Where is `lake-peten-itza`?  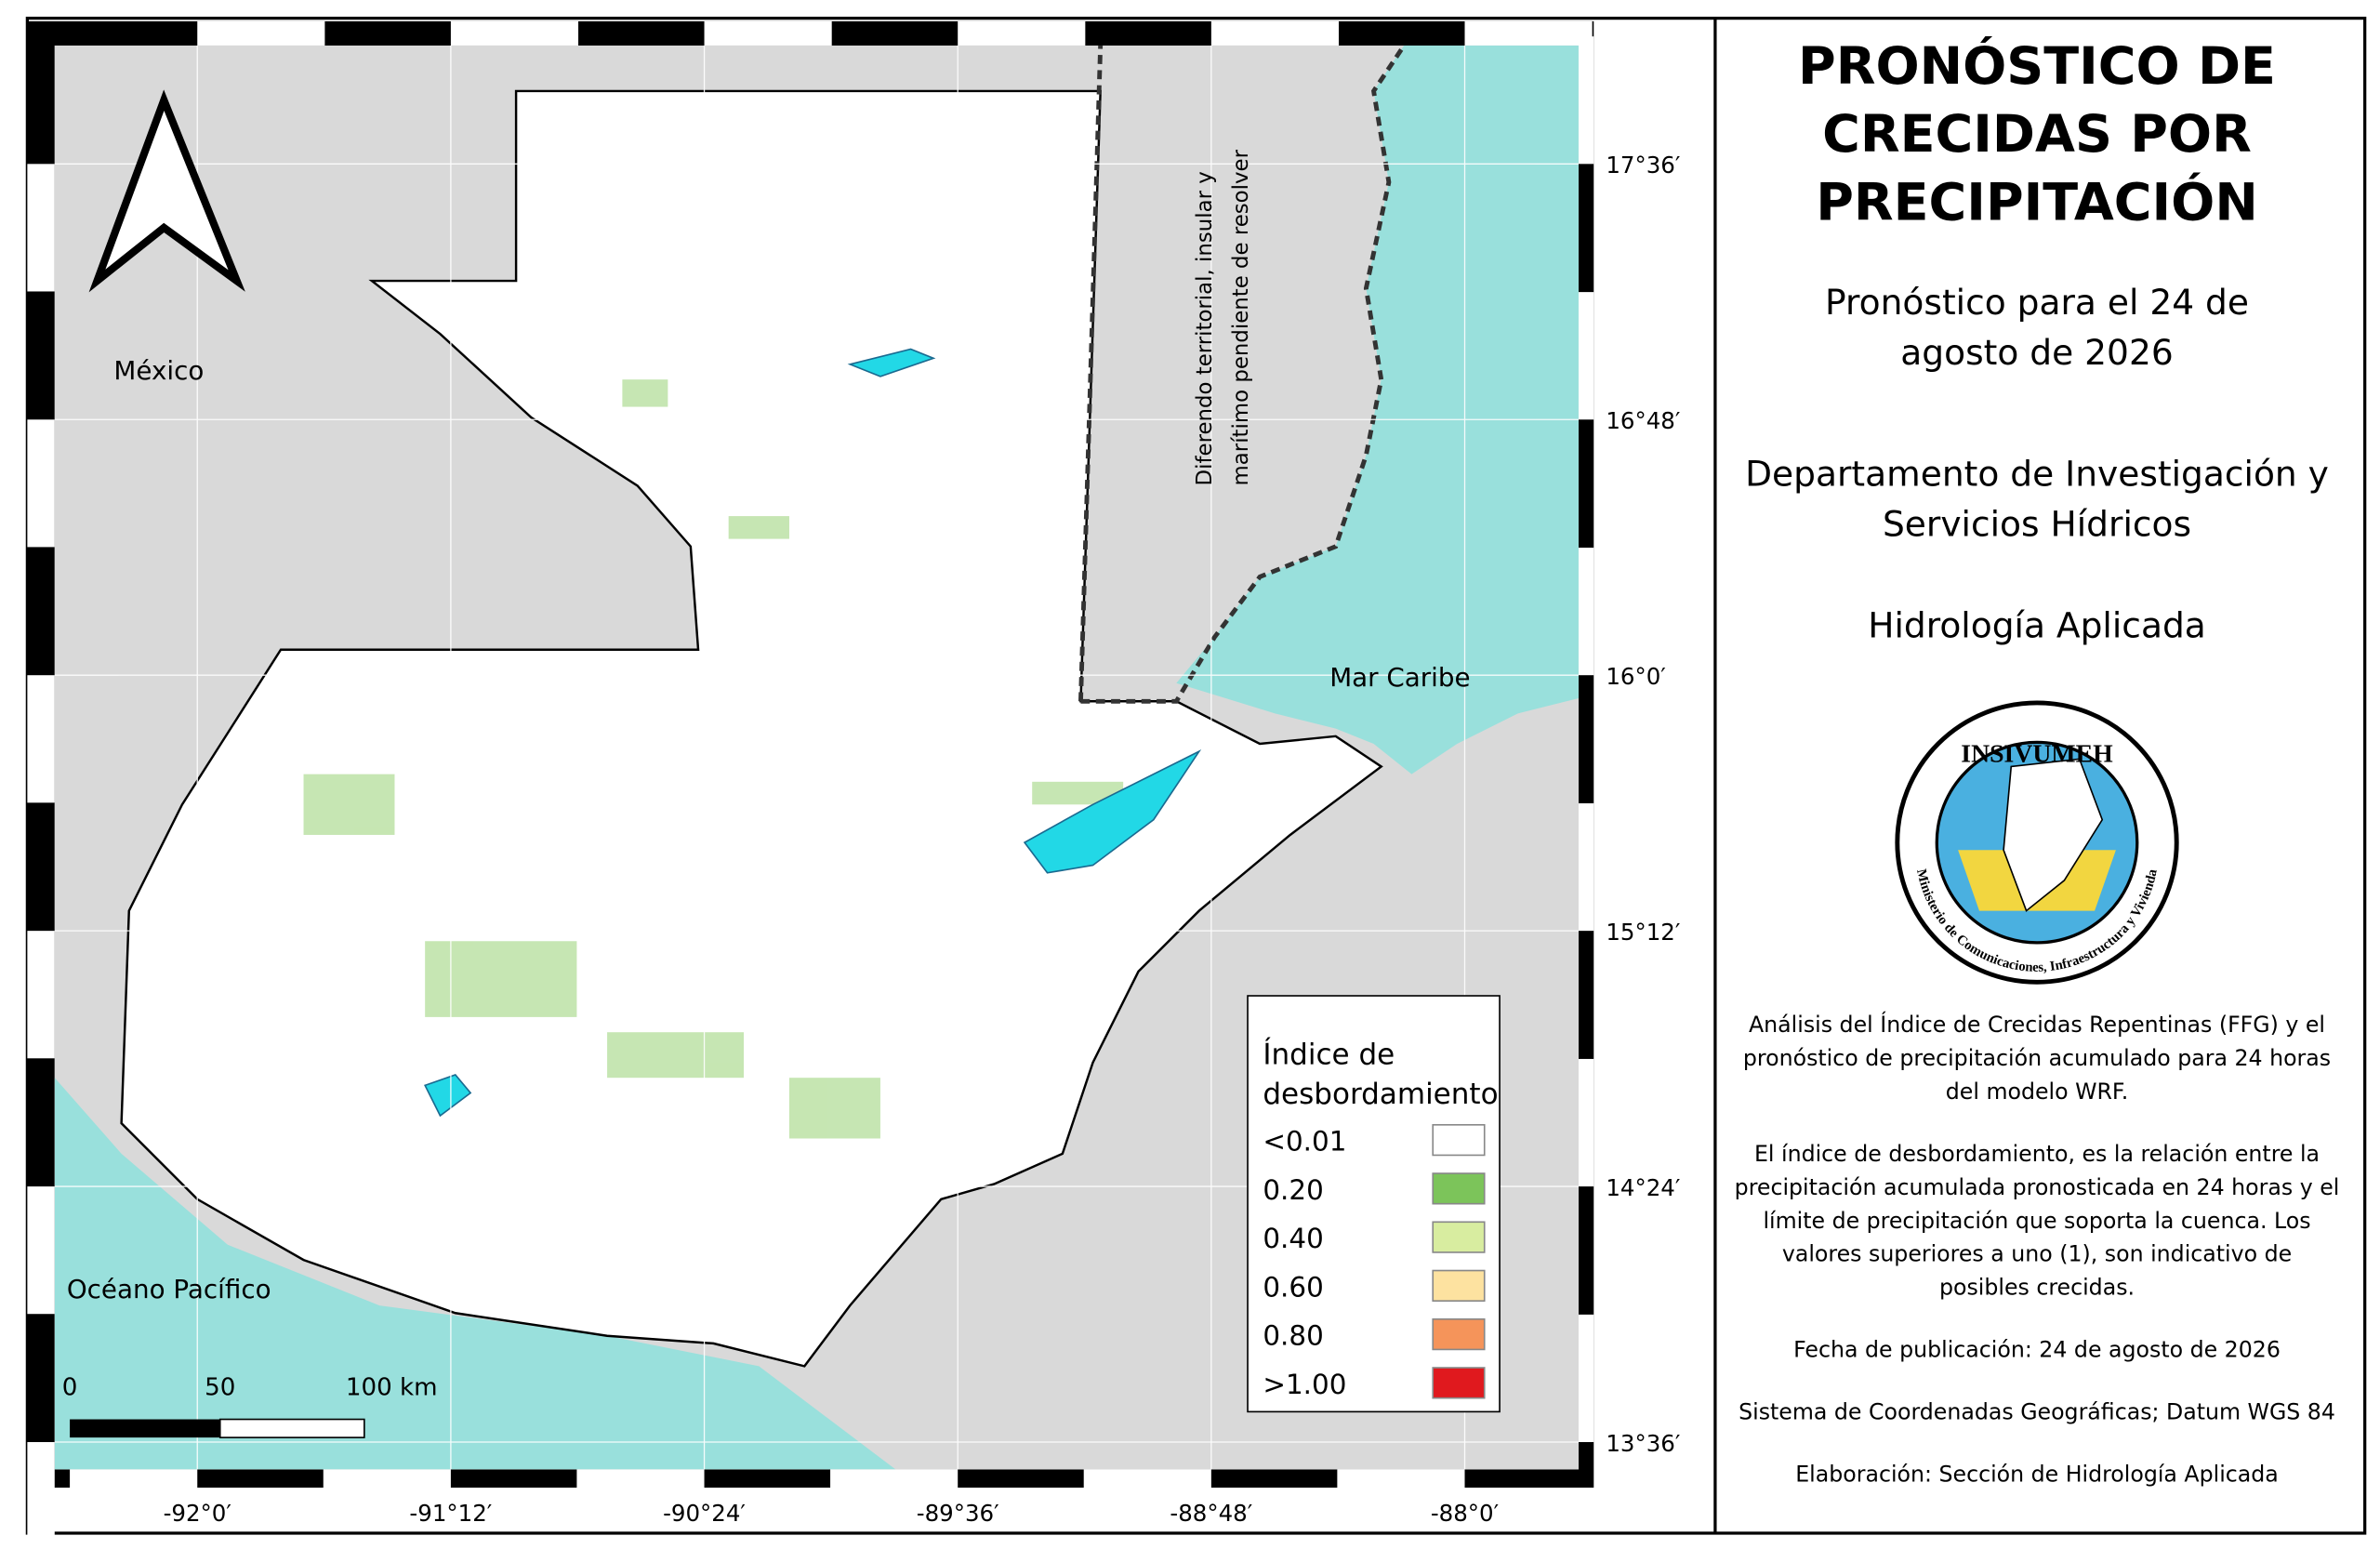
lake-peten-itza is located at coordinates (891, 363).